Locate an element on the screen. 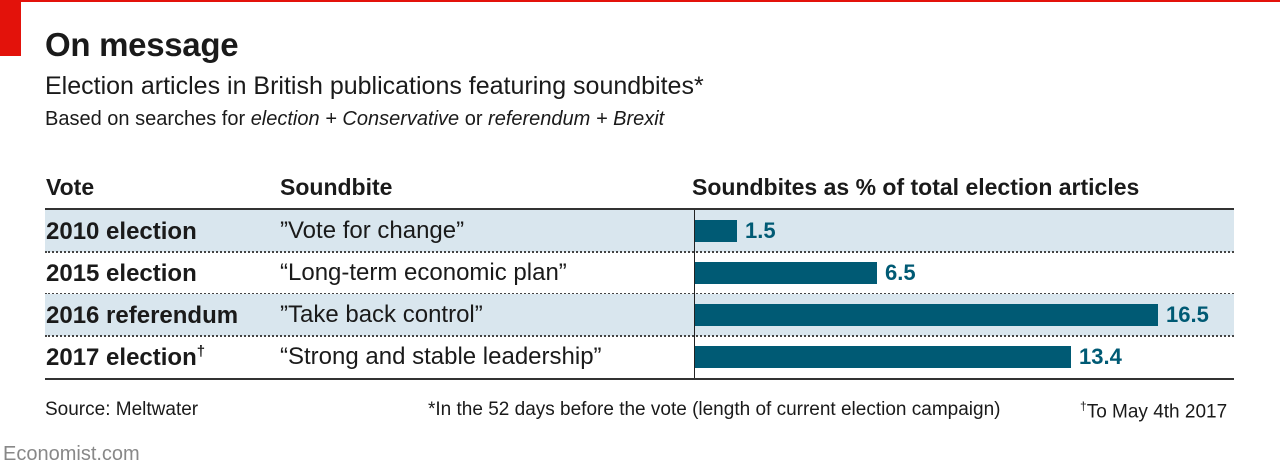  column-header-soundbite: Soundbite is located at coordinates (336, 187).